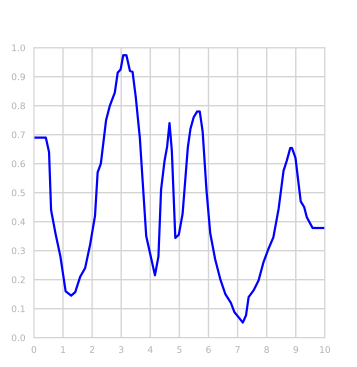  Describe the element at coordinates (18, 280) in the screenshot. I see `y-tick-label: 0.2` at that location.